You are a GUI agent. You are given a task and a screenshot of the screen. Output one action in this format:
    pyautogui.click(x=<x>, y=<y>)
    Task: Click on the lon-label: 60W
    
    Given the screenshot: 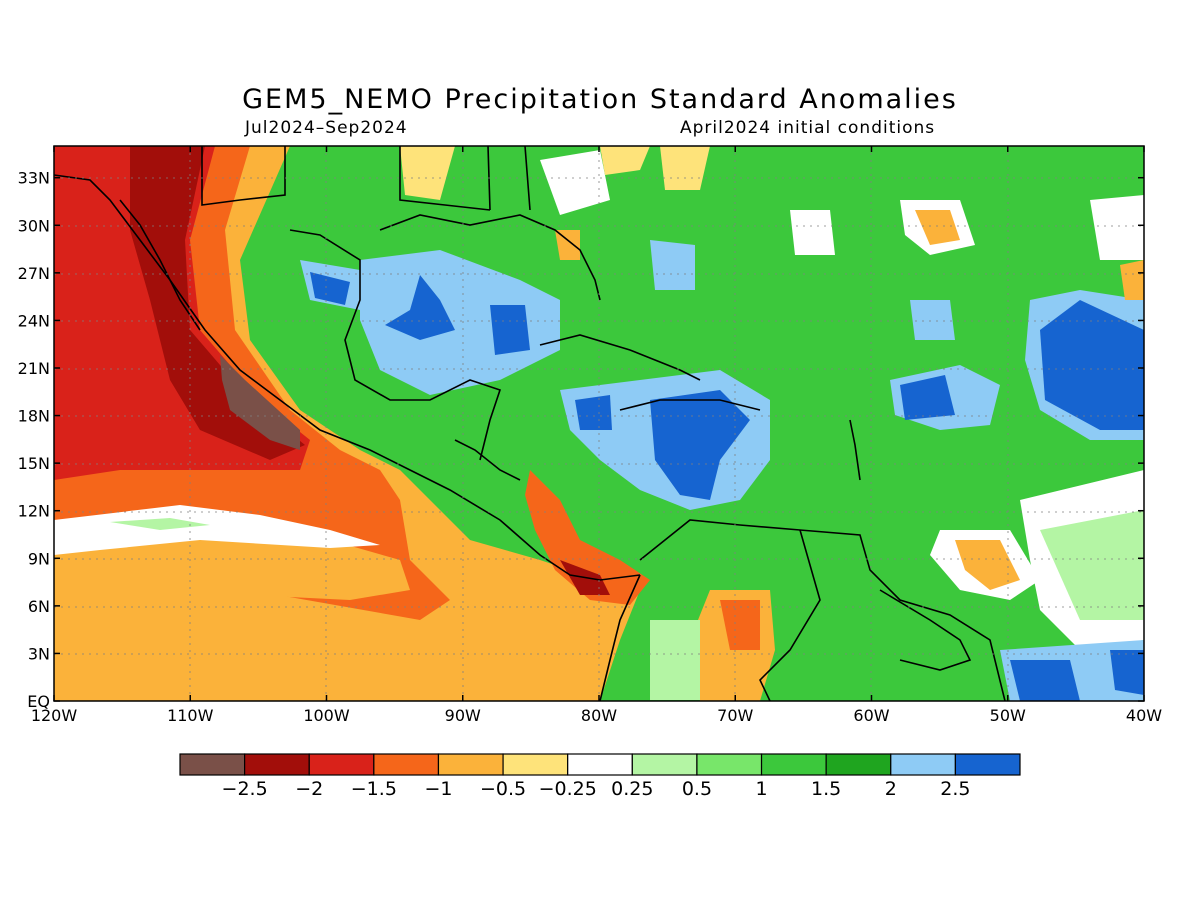 What is the action you would take?
    pyautogui.click(x=871, y=715)
    